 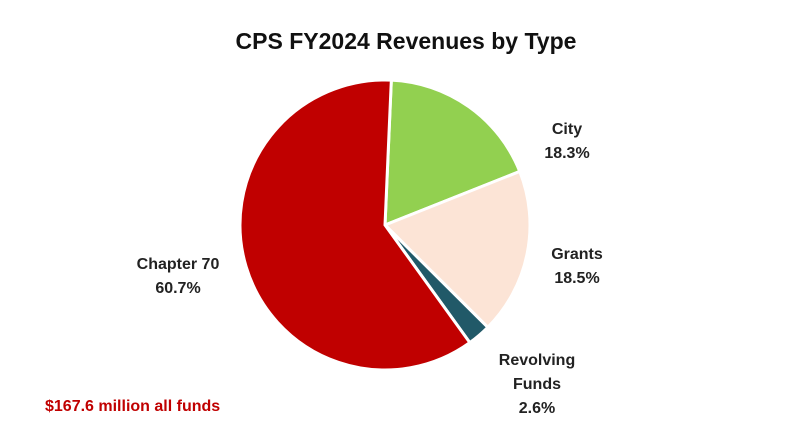 What do you see at coordinates (133, 406) in the screenshot?
I see `annotation: $167.6 million all funds` at bounding box center [133, 406].